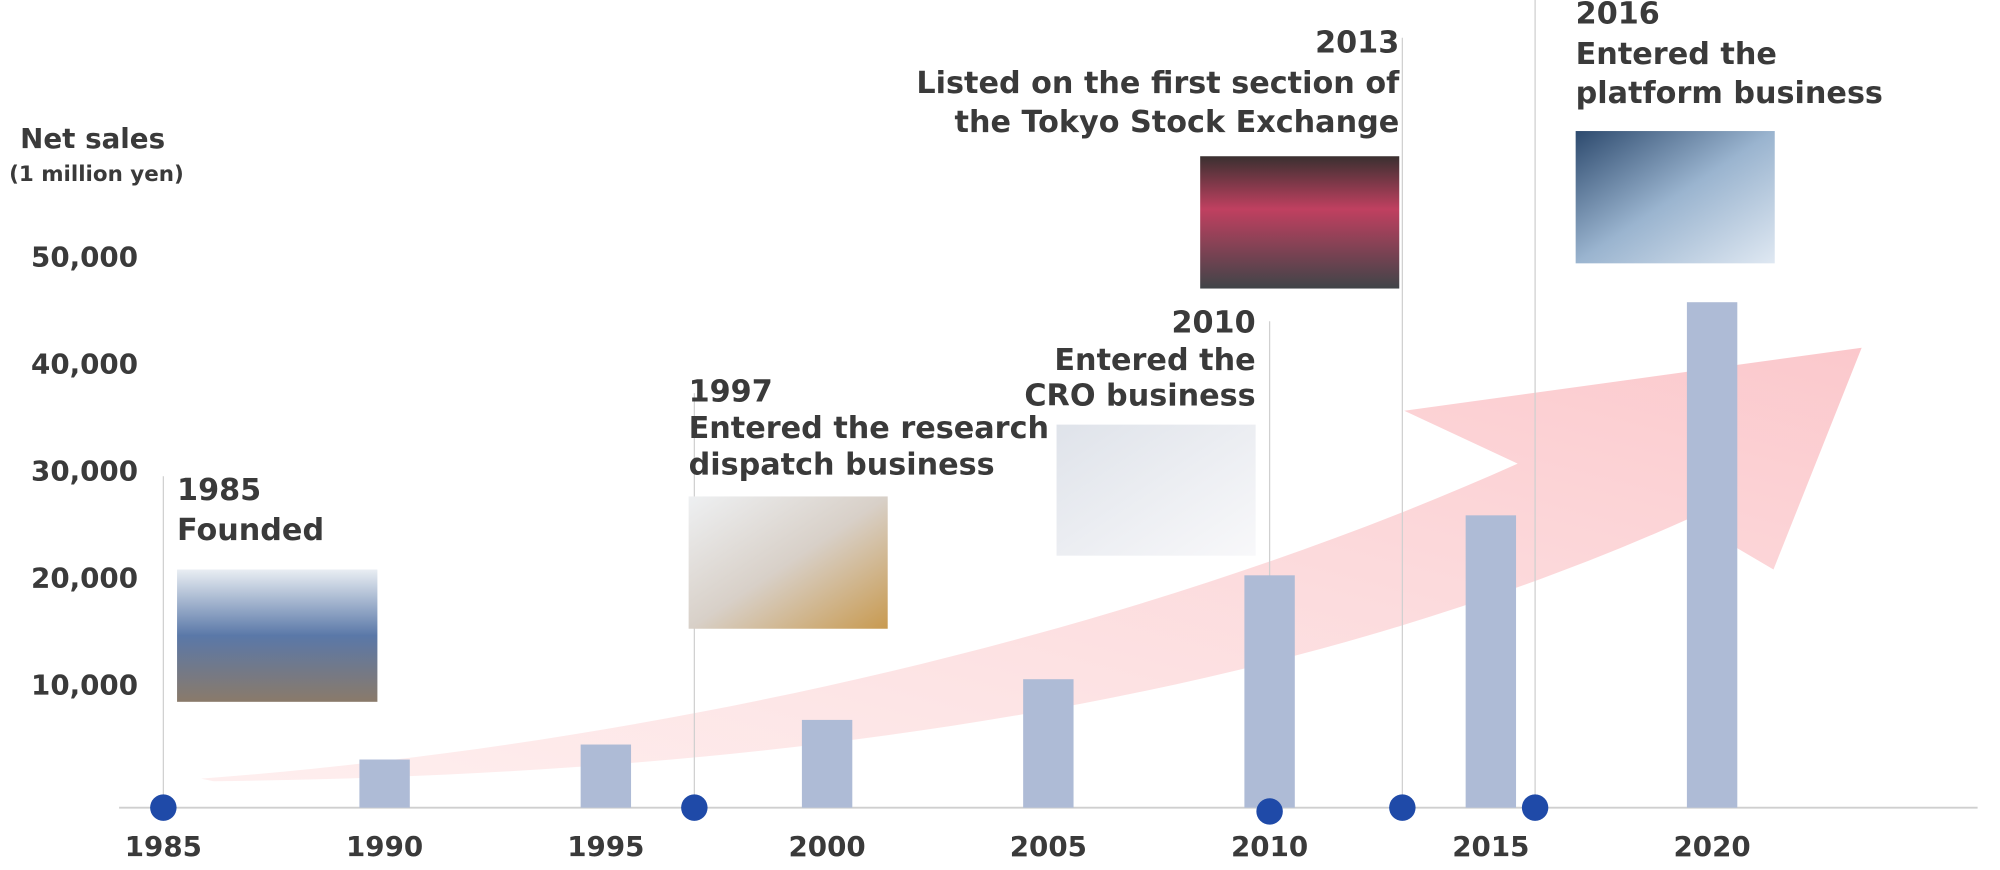 This screenshot has width=2000, height=870. I want to click on event-text: dispatch business, so click(842, 465).